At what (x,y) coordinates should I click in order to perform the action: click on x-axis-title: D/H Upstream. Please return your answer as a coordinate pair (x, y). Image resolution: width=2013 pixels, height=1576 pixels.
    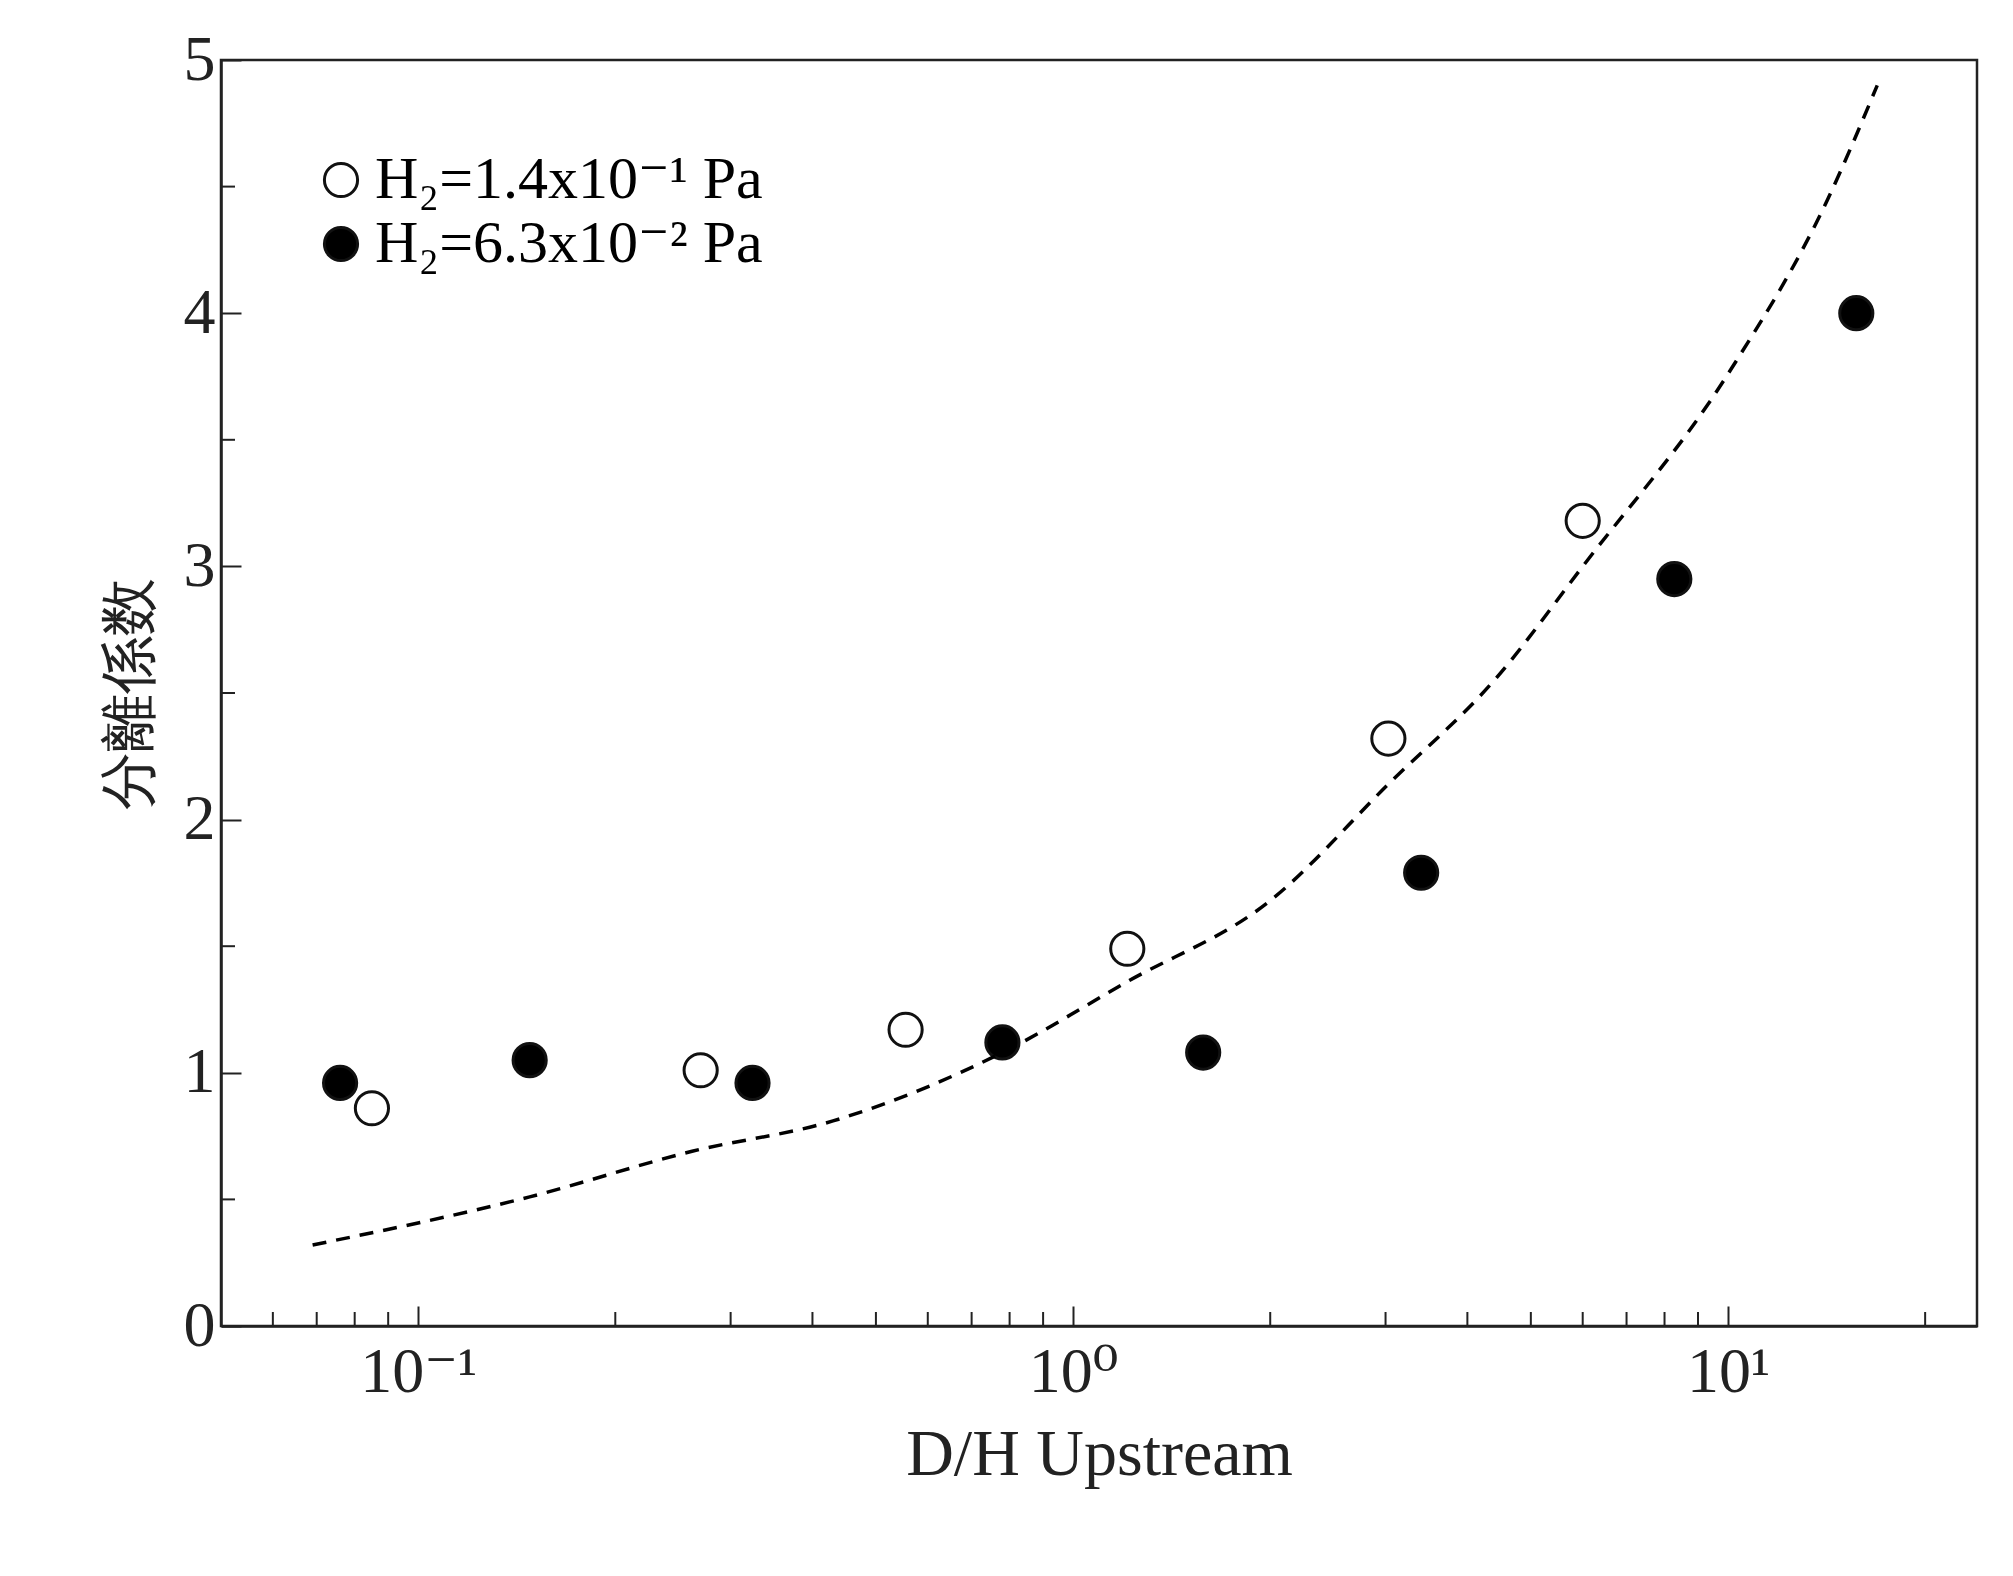
    Looking at the image, I should click on (1099, 1452).